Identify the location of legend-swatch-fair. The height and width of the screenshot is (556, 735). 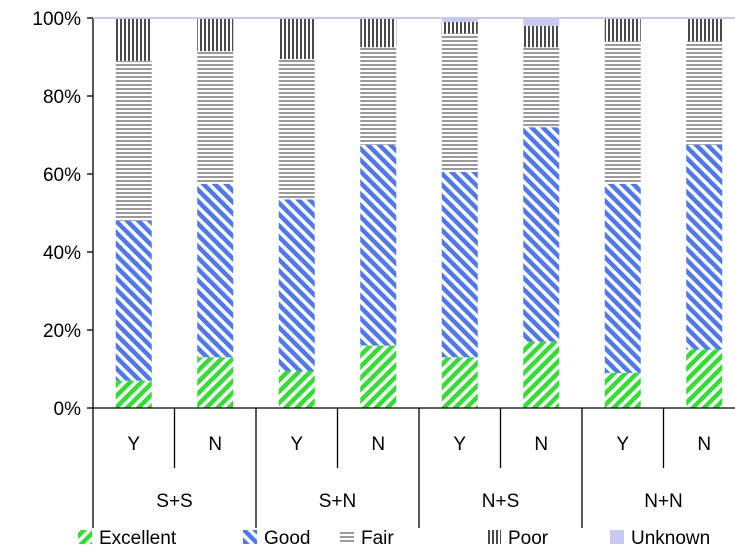
(347, 537).